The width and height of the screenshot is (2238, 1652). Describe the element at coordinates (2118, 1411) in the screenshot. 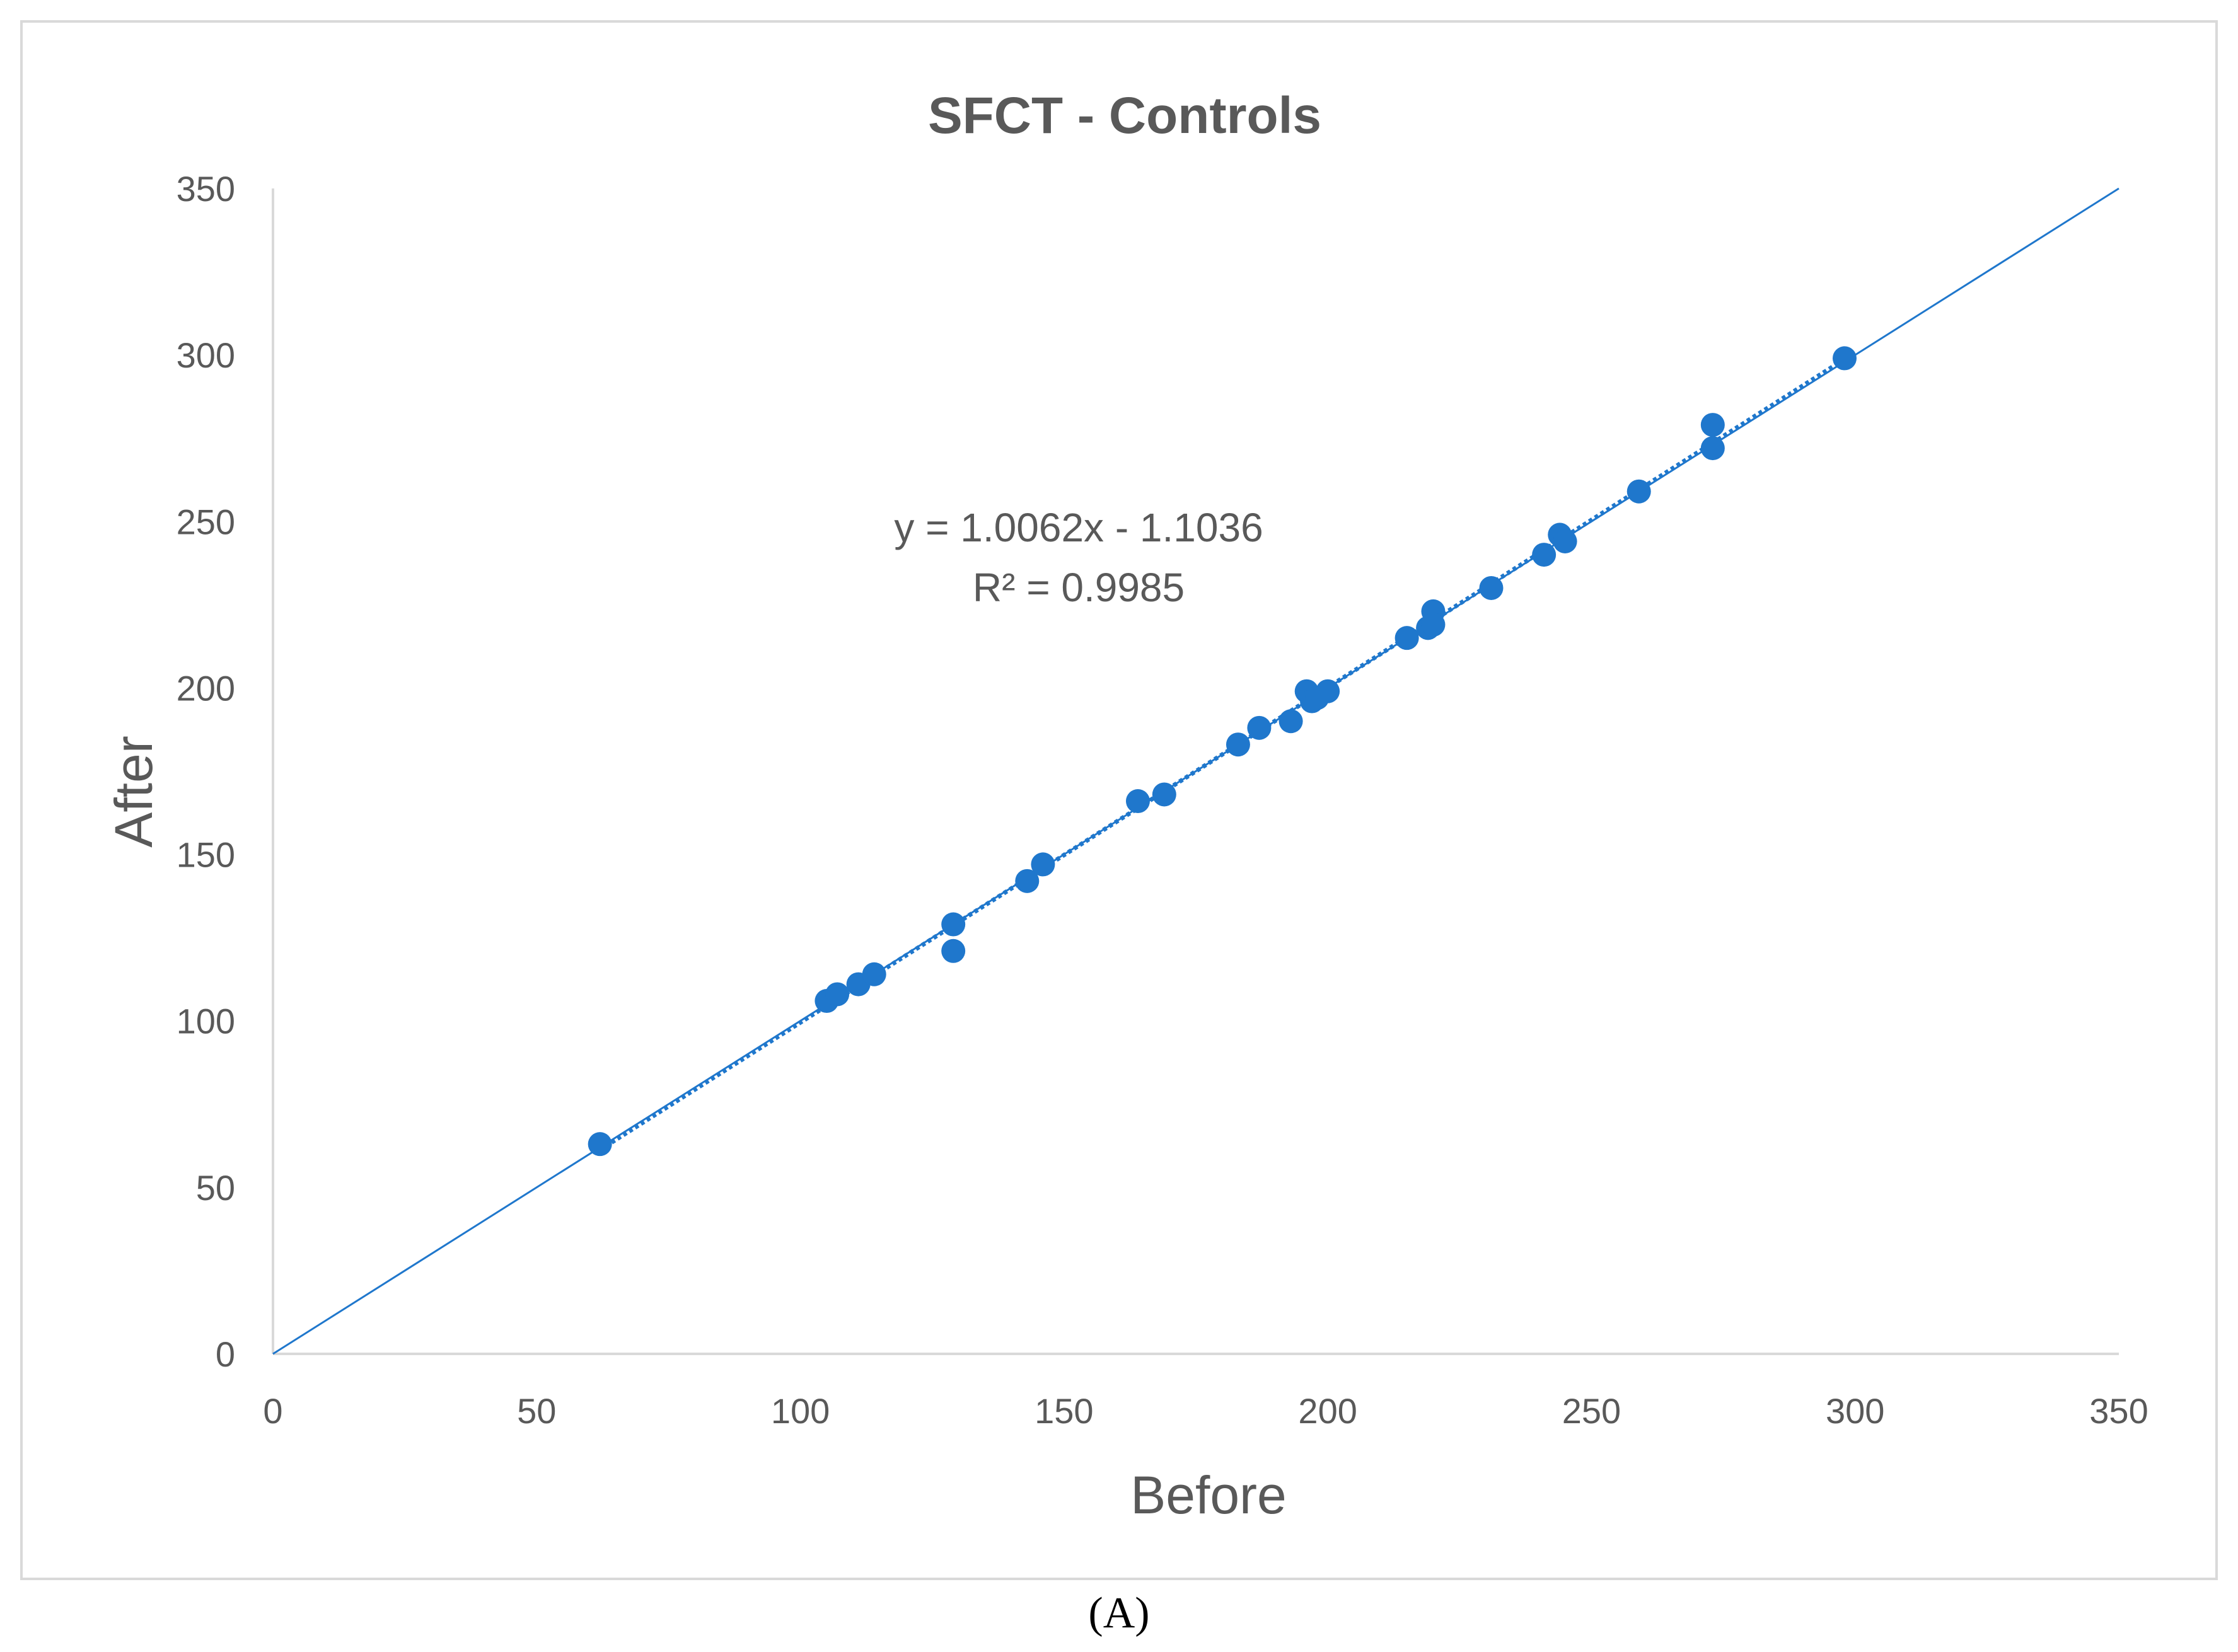

I see `x-tick-label: 350` at that location.